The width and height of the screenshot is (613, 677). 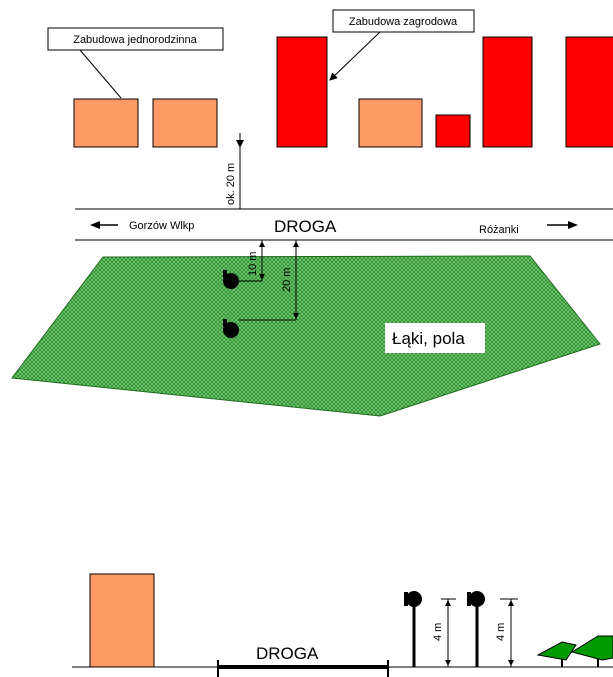 I want to click on distance-to-road-marker: ok. 20 m, so click(x=234, y=171).